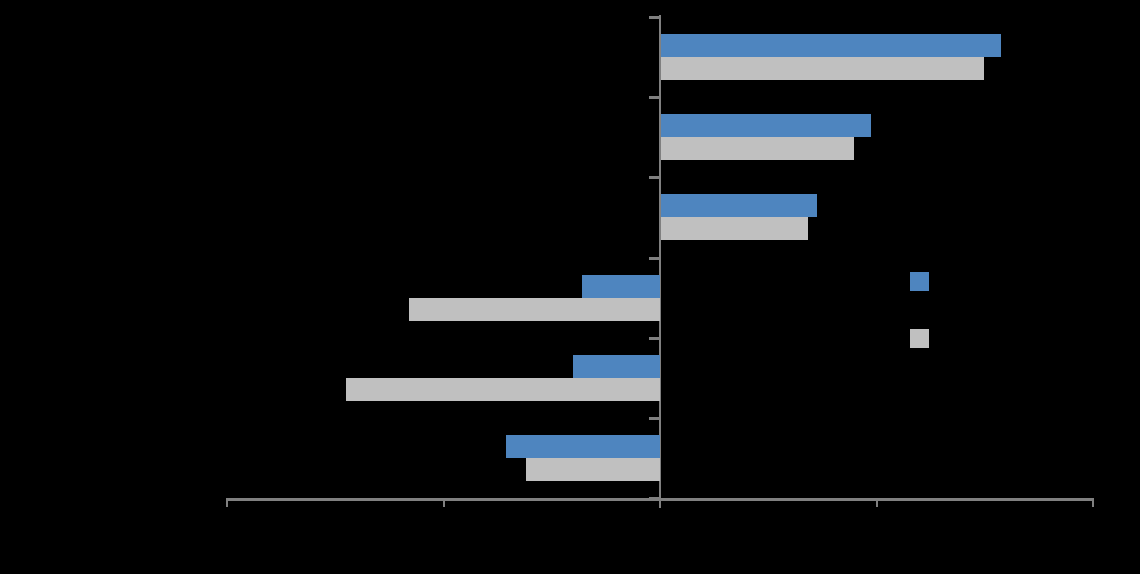 Image resolution: width=1140 pixels, height=574 pixels. Describe the element at coordinates (919, 281) in the screenshot. I see `legend-swatch-blue` at that location.